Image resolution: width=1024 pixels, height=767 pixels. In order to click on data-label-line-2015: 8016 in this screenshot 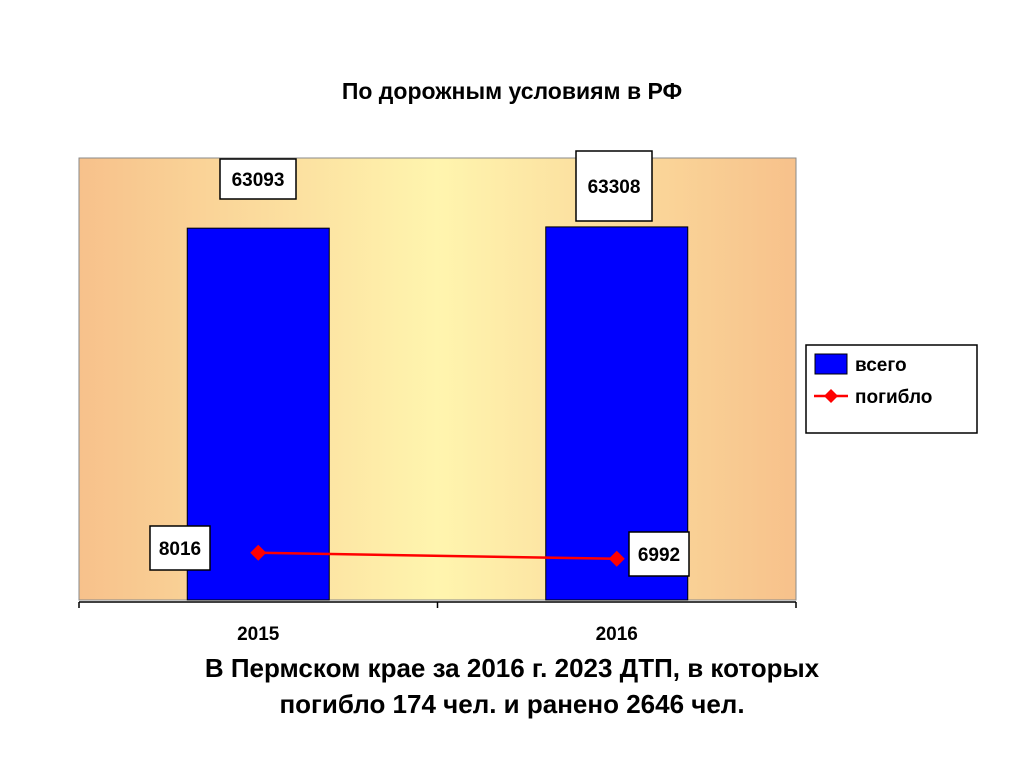, I will do `click(180, 548)`.